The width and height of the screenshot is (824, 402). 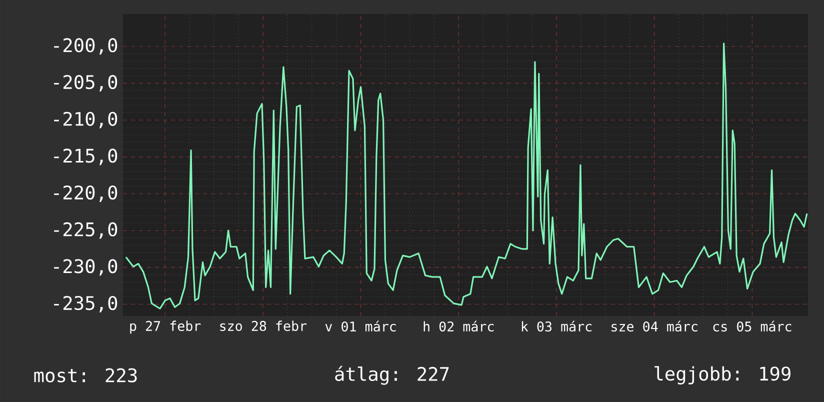 What do you see at coordinates (263, 326) in the screenshot?
I see `x-tick-label: szo 28 febr` at bounding box center [263, 326].